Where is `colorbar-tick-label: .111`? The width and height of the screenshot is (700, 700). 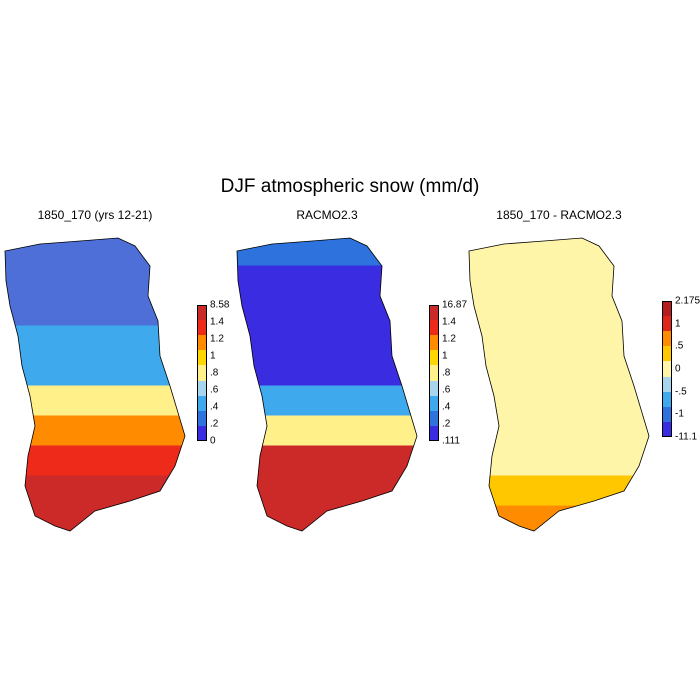 colorbar-tick-label: .111 is located at coordinates (451, 441).